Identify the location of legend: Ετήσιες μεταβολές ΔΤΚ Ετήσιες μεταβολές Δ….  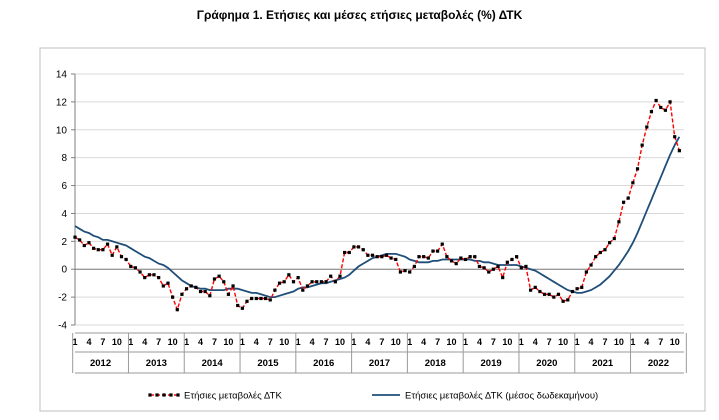
(373, 396).